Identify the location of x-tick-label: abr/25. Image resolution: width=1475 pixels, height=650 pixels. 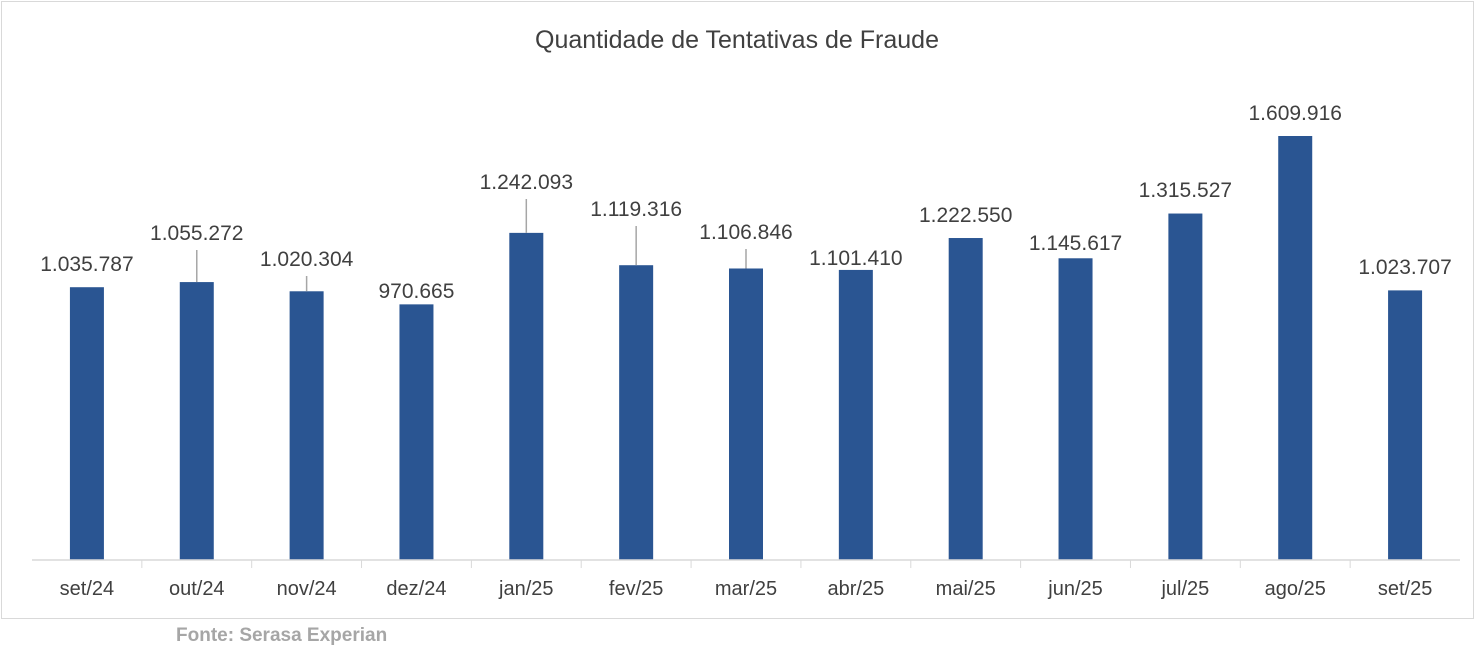
(855, 589).